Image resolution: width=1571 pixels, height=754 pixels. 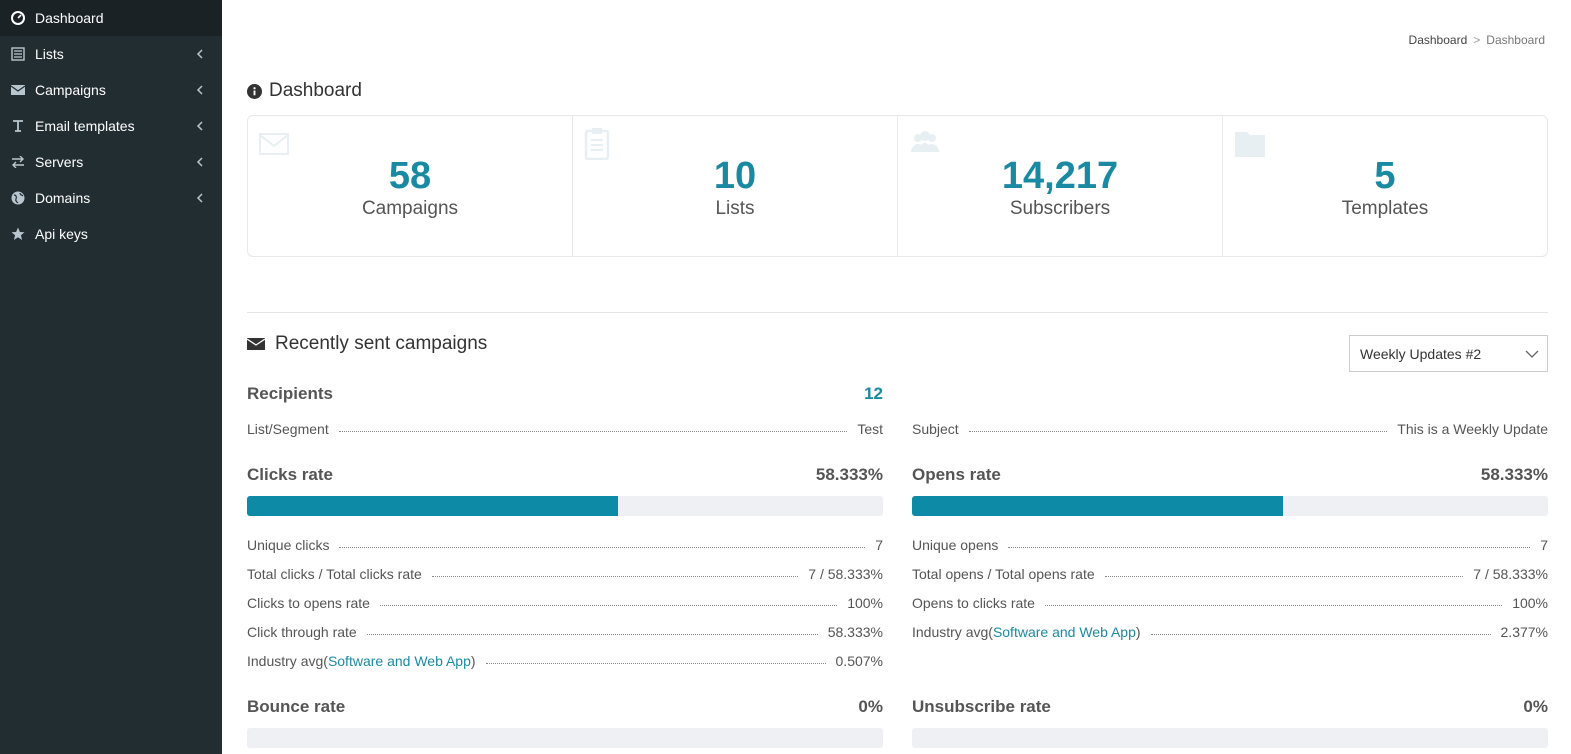 I want to click on recipients-block: Recipients 12, so click(x=565, y=395).